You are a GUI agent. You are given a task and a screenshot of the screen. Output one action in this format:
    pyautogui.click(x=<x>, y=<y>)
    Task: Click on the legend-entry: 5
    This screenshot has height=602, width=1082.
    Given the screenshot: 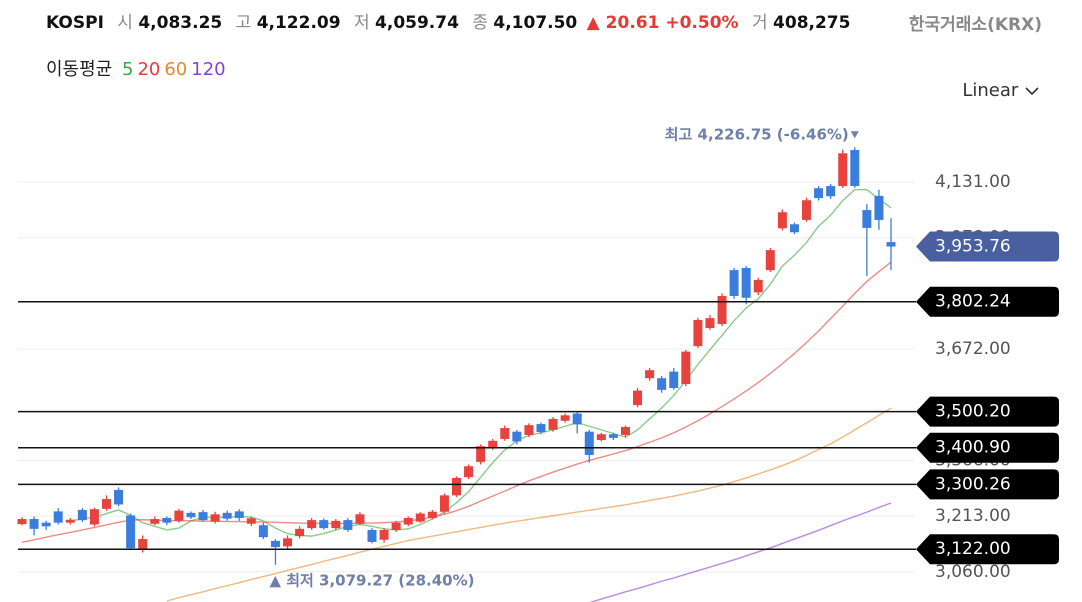 What is the action you would take?
    pyautogui.click(x=127, y=69)
    